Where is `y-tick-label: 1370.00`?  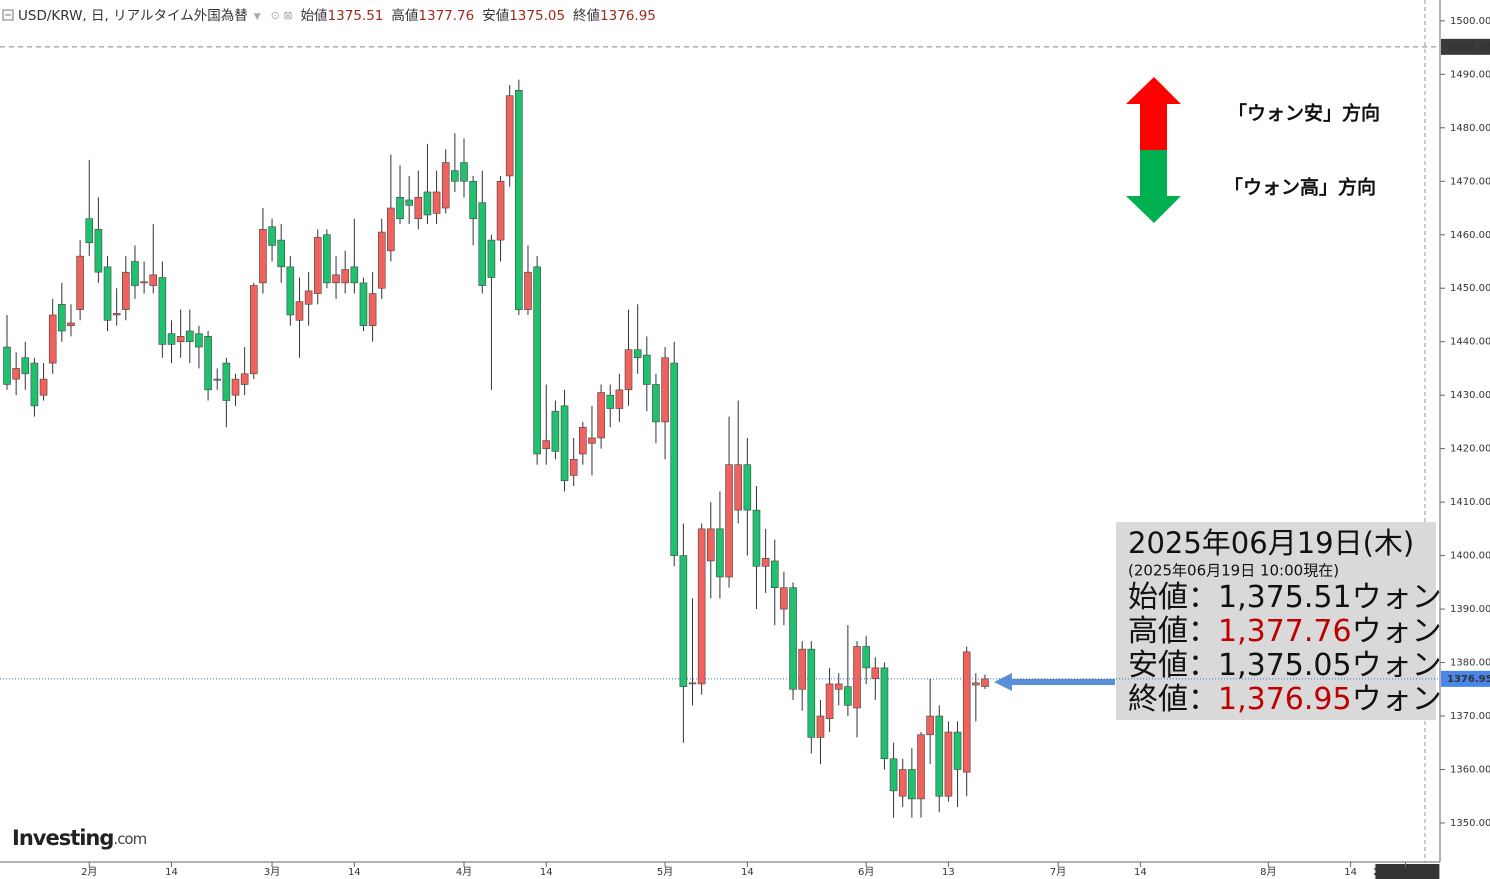
y-tick-label: 1370.00 is located at coordinates (1470, 716).